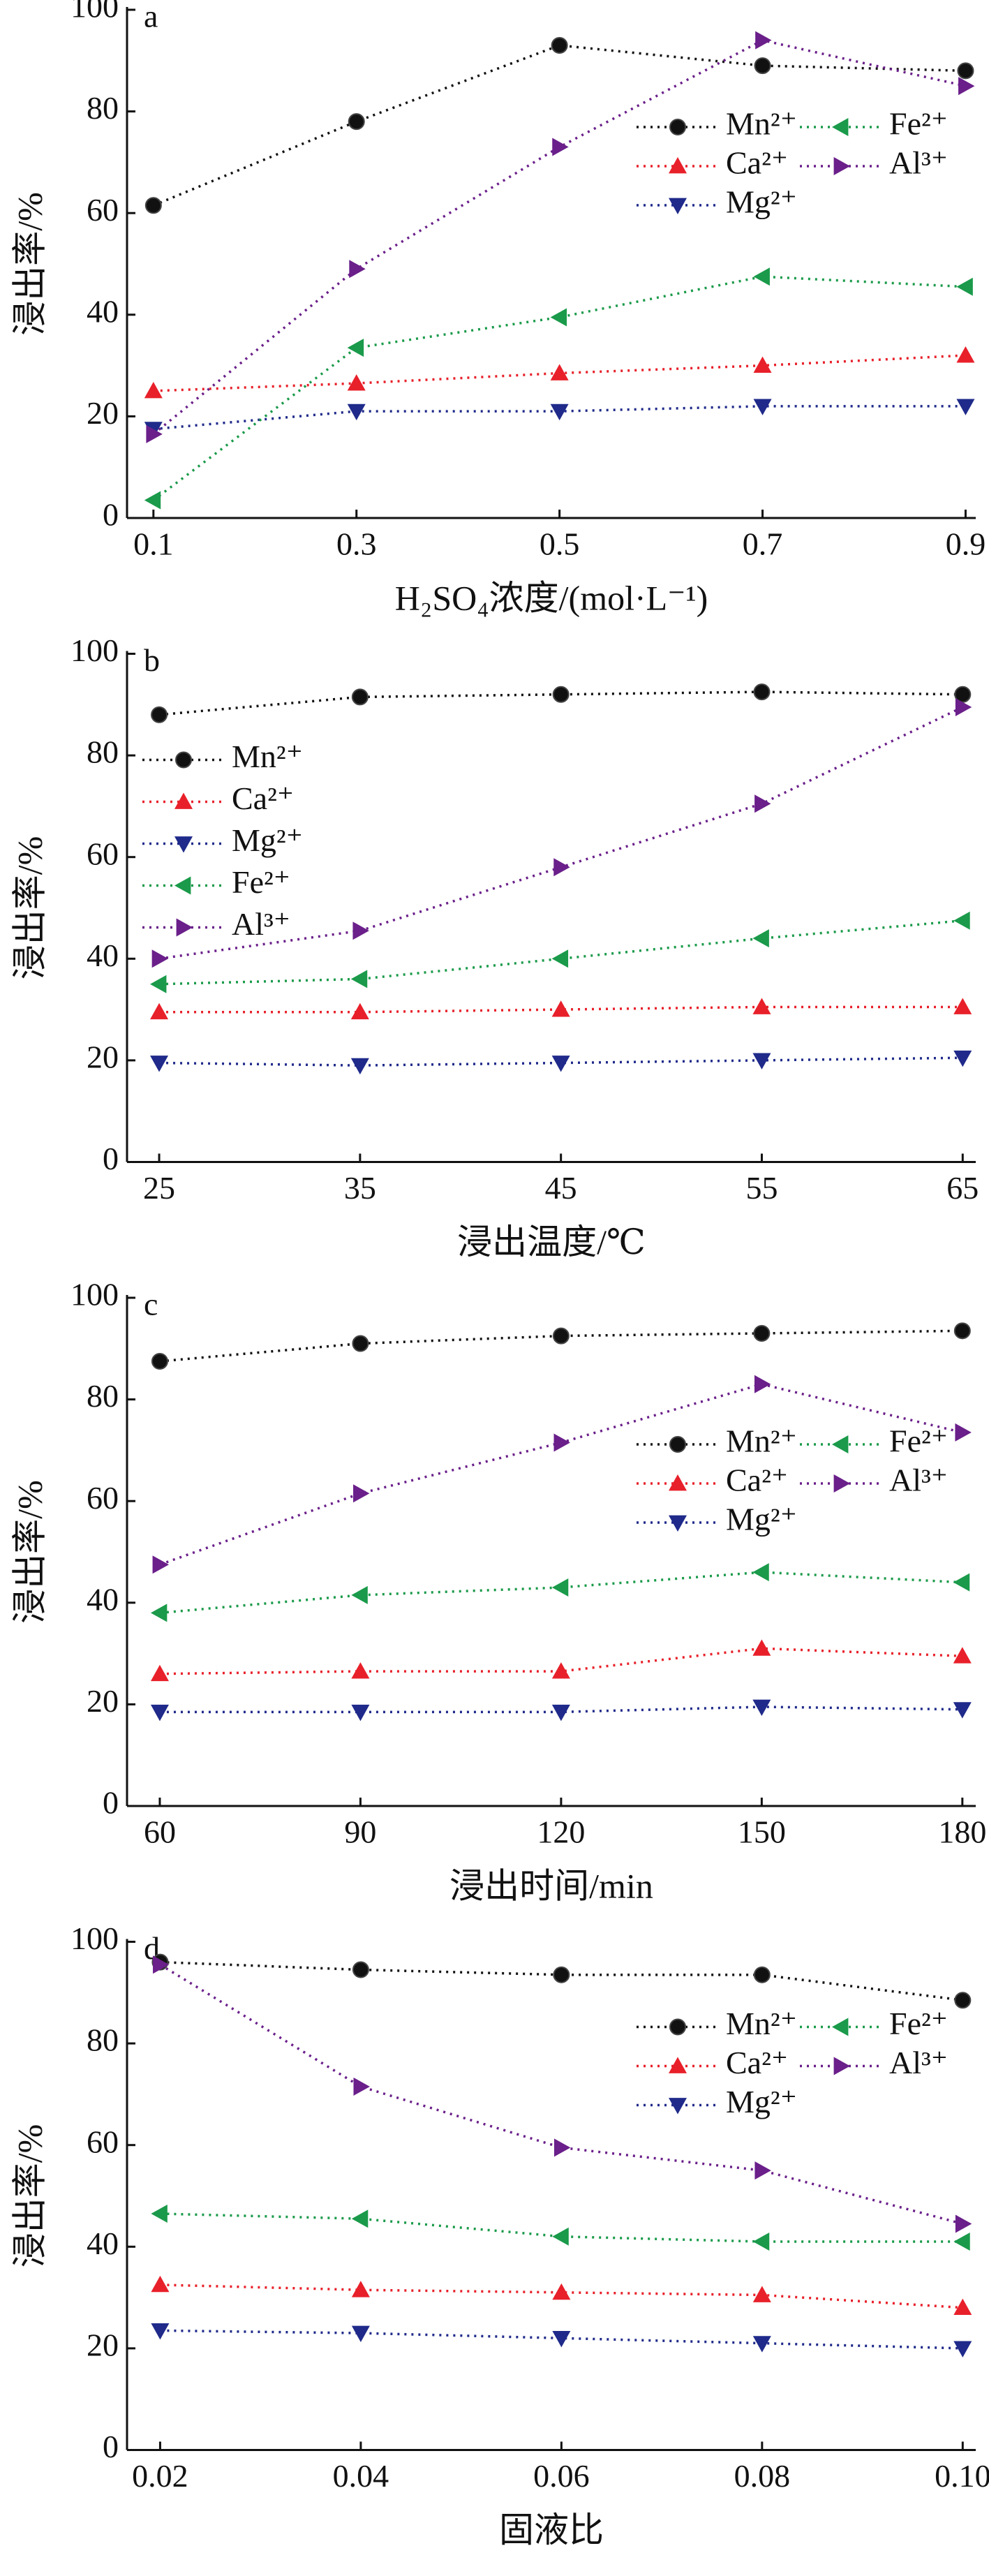 The image size is (989, 2576). Describe the element at coordinates (151, 17) in the screenshot. I see `panel-label: a` at that location.